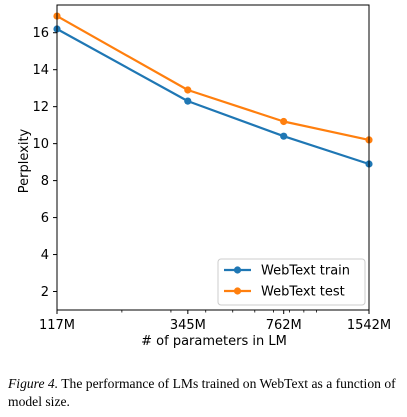 This screenshot has width=407, height=417. Describe the element at coordinates (303, 292) in the screenshot. I see `legend-label-2: WebText test` at that location.